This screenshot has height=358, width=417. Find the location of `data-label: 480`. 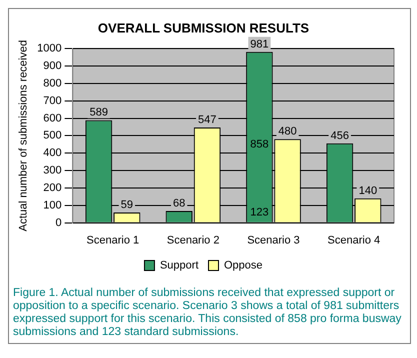

data-label: 480 is located at coordinates (287, 132).